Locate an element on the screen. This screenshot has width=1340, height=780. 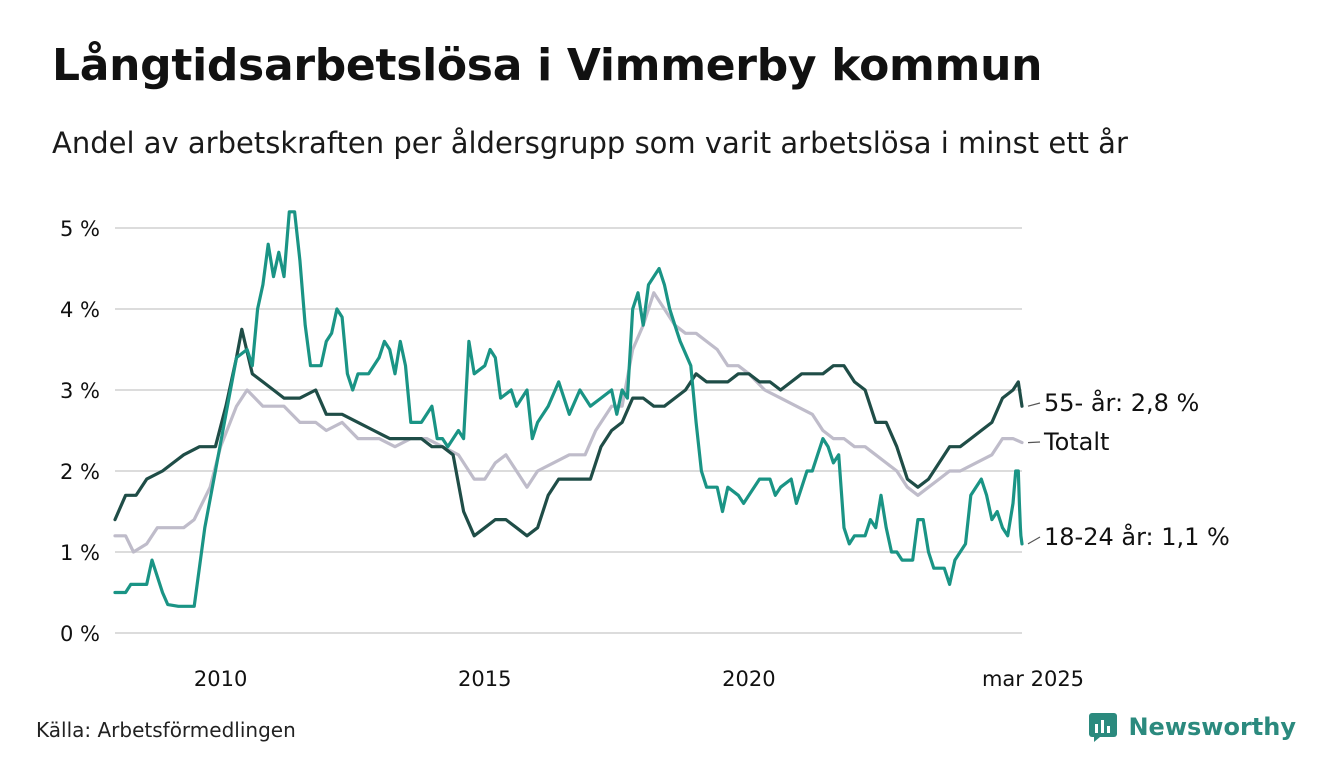
chart-title: Långtidsarbetslösa i Vimmerby kommun is located at coordinates (547, 65).